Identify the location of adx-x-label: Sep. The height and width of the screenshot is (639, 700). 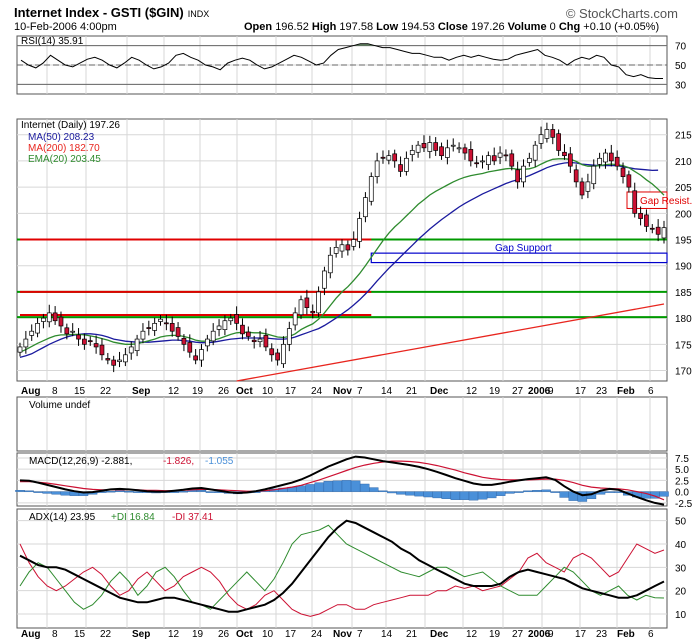
(141, 634).